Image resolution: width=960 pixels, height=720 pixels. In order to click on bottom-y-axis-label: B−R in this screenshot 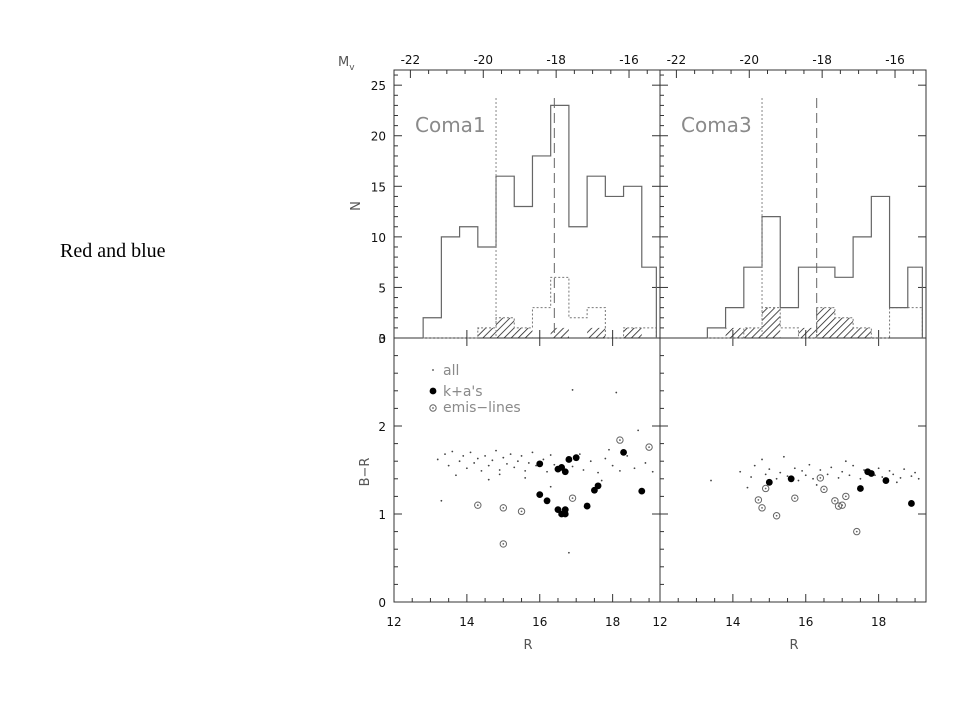, I will do `click(365, 472)`.